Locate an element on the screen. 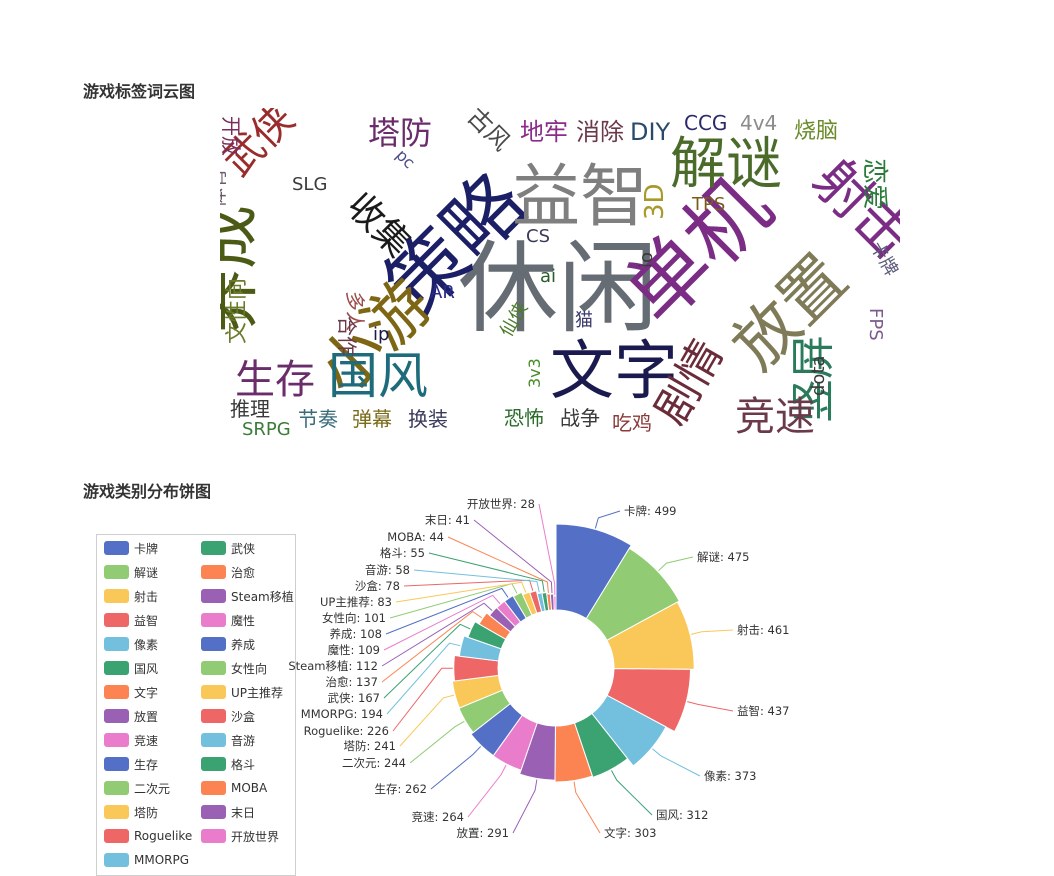 The height and width of the screenshot is (876, 1054). legend-item: 塔防 is located at coordinates (131, 812).